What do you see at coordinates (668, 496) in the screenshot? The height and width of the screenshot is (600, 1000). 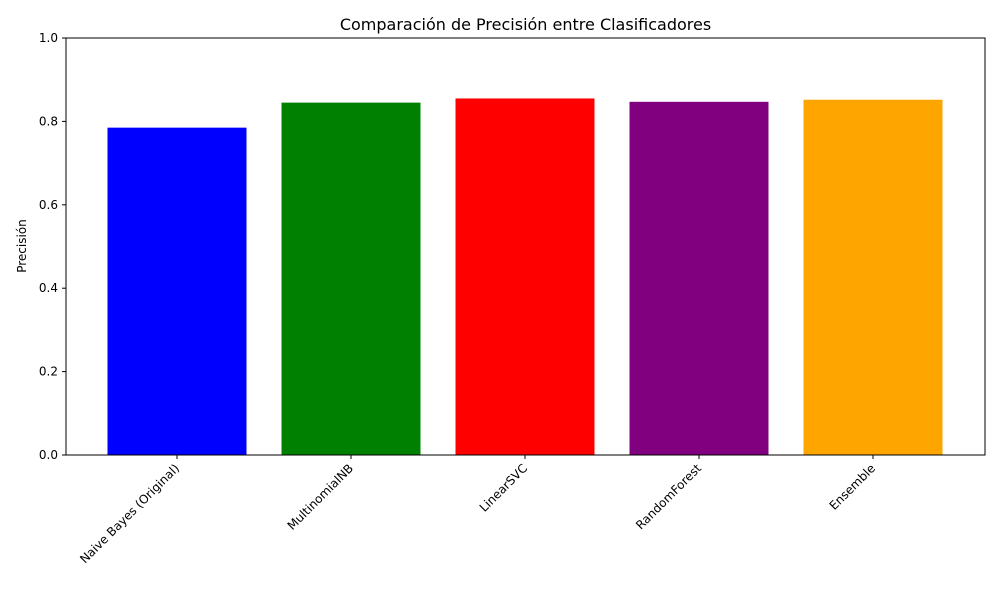 I see `x-tick-label-3: RandomForest` at bounding box center [668, 496].